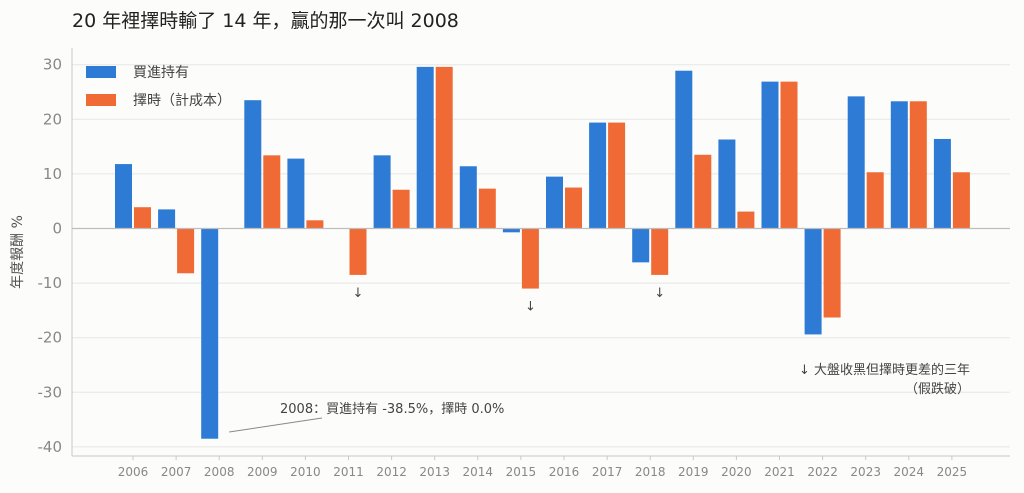  I want to click on x-tick-label: 2020, so click(736, 472).